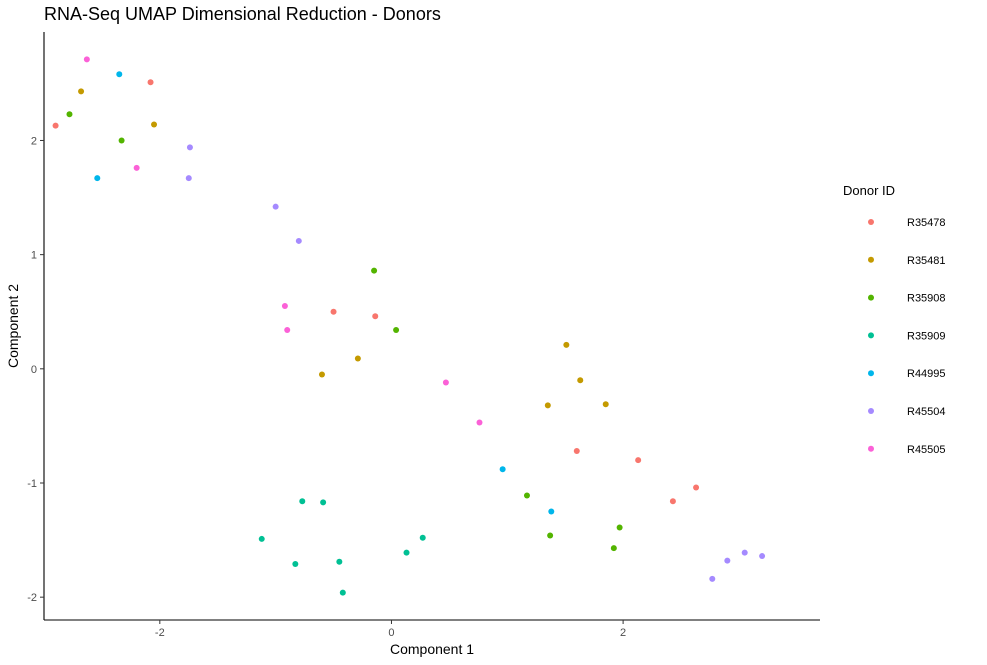 The image size is (987, 665). I want to click on legend-label-R35908: R35908, so click(926, 299).